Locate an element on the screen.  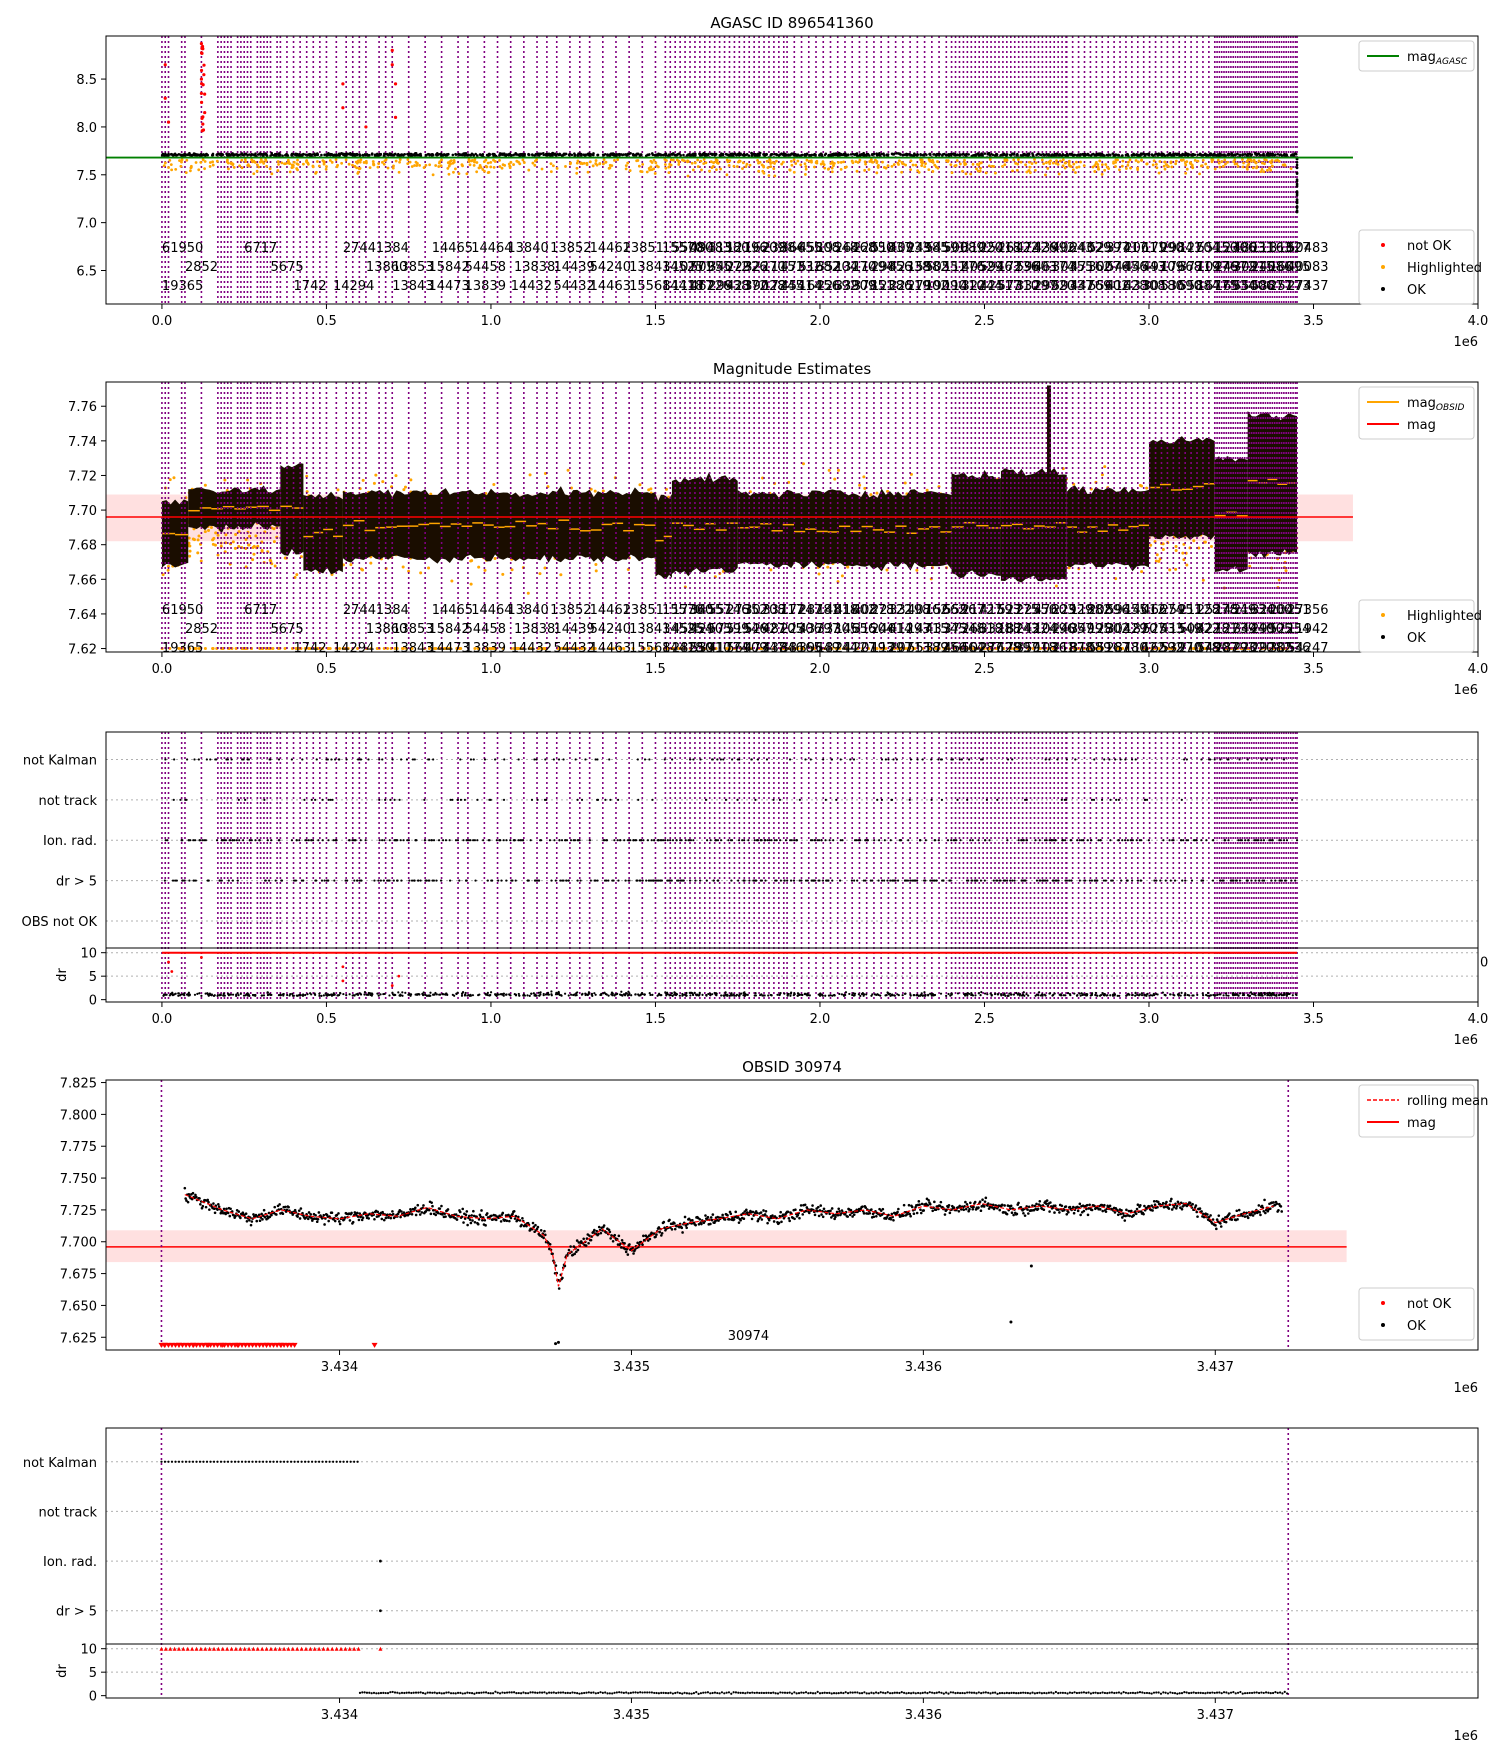
legend-frame is located at coordinates (1416, 56).